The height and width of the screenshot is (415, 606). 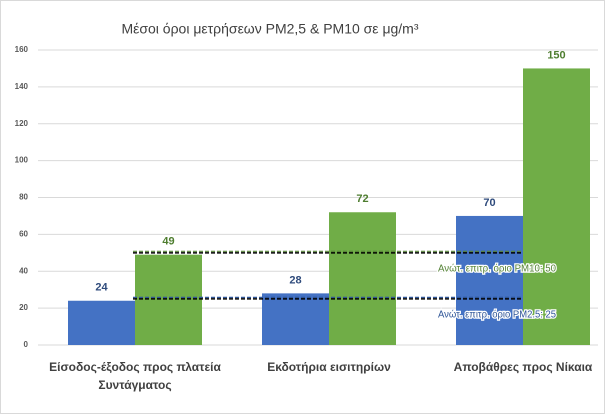 What do you see at coordinates (329, 367) in the screenshot?
I see `x-tick-label: Εκδοτήρια εισιτηρίων` at bounding box center [329, 367].